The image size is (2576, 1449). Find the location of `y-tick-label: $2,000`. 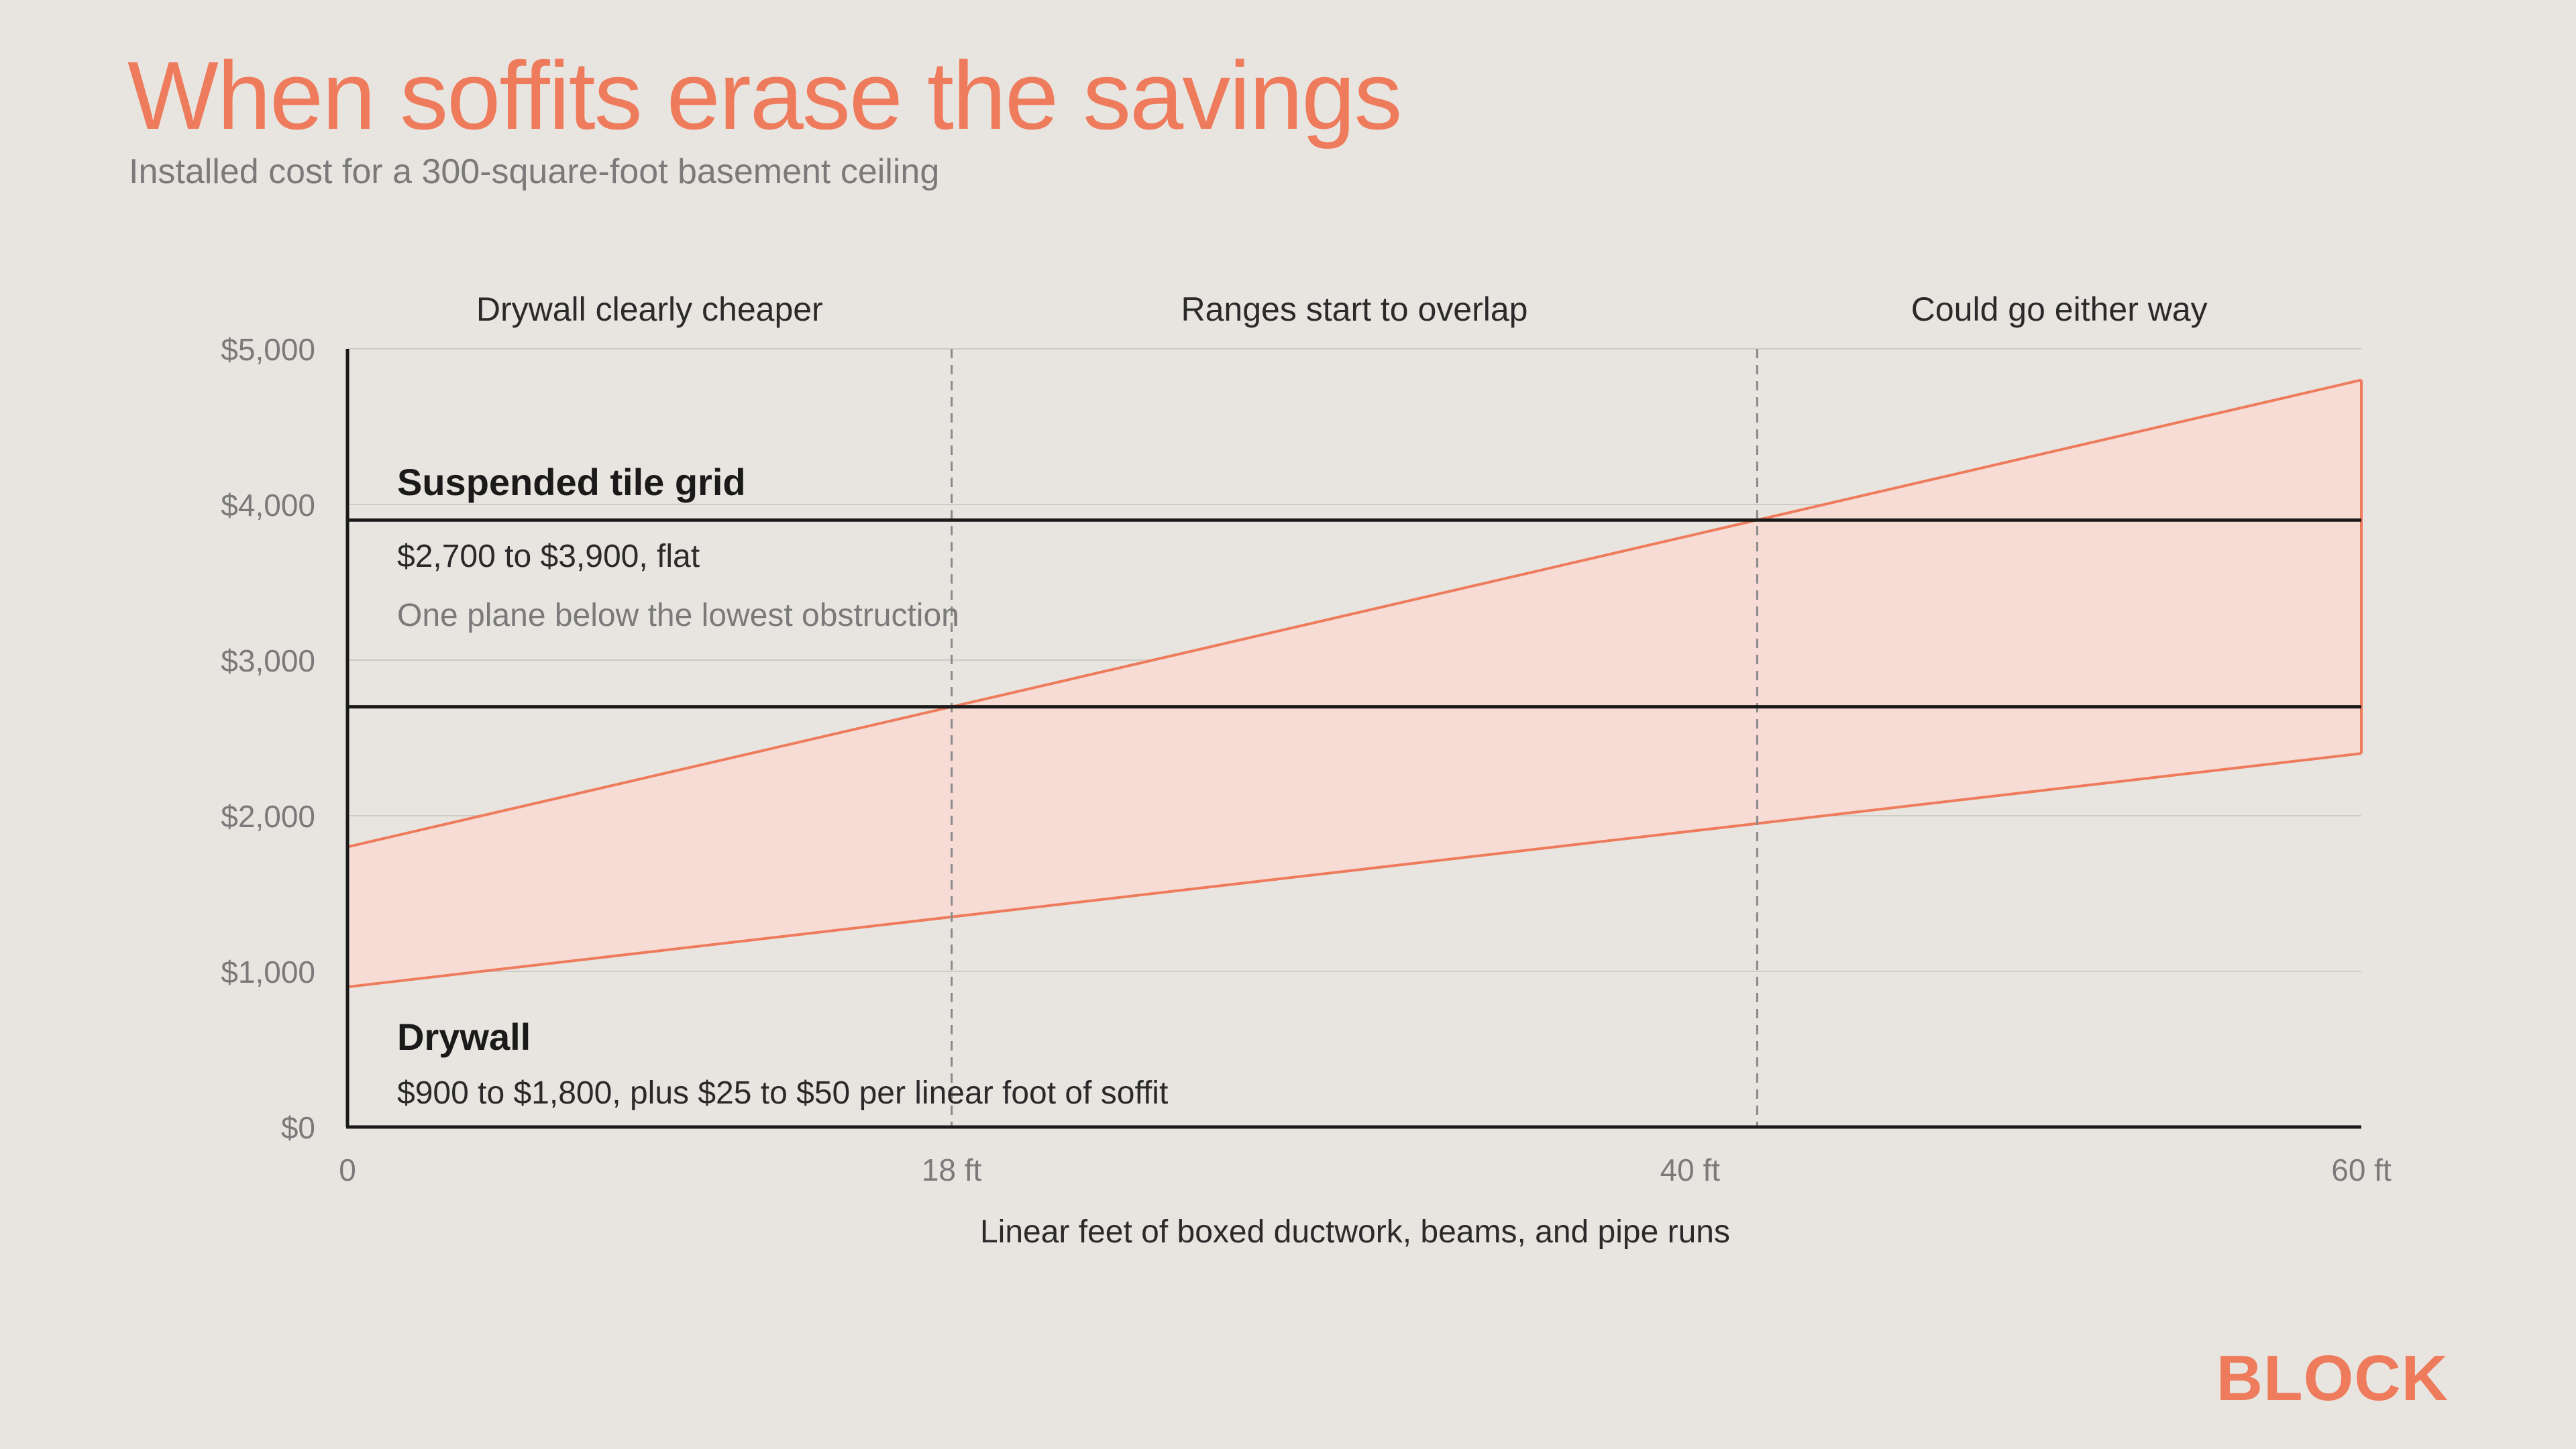

y-tick-label: $2,000 is located at coordinates (268, 816).